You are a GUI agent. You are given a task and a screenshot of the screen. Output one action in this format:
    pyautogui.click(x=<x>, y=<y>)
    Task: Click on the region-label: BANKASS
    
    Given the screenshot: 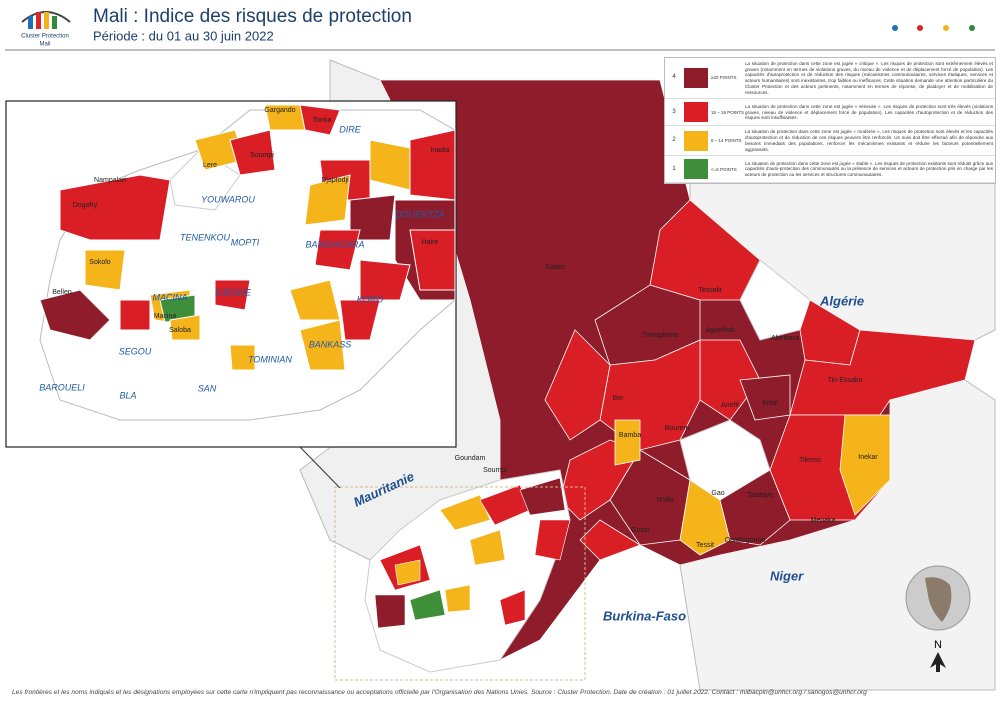 What is the action you would take?
    pyautogui.click(x=330, y=344)
    